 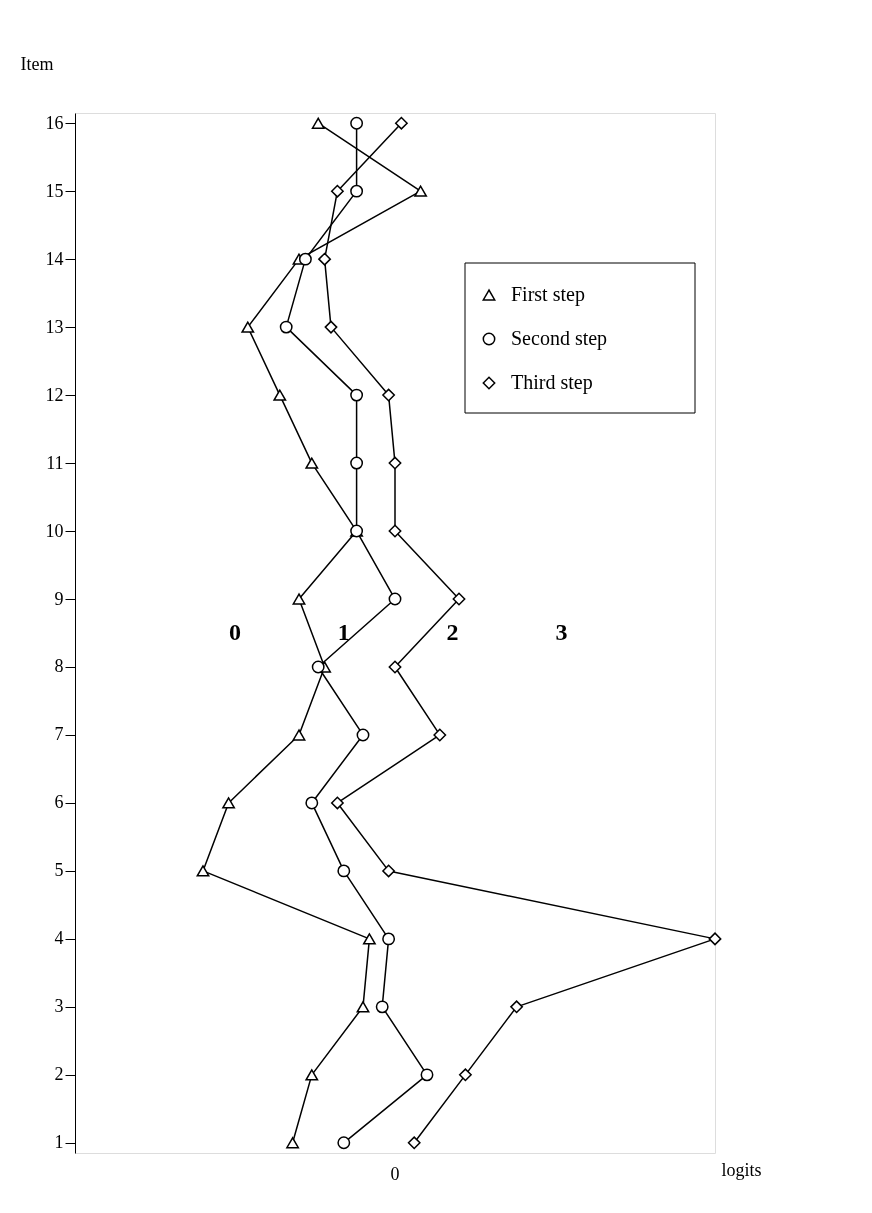 I want to click on legend-label: First step, so click(x=548, y=294).